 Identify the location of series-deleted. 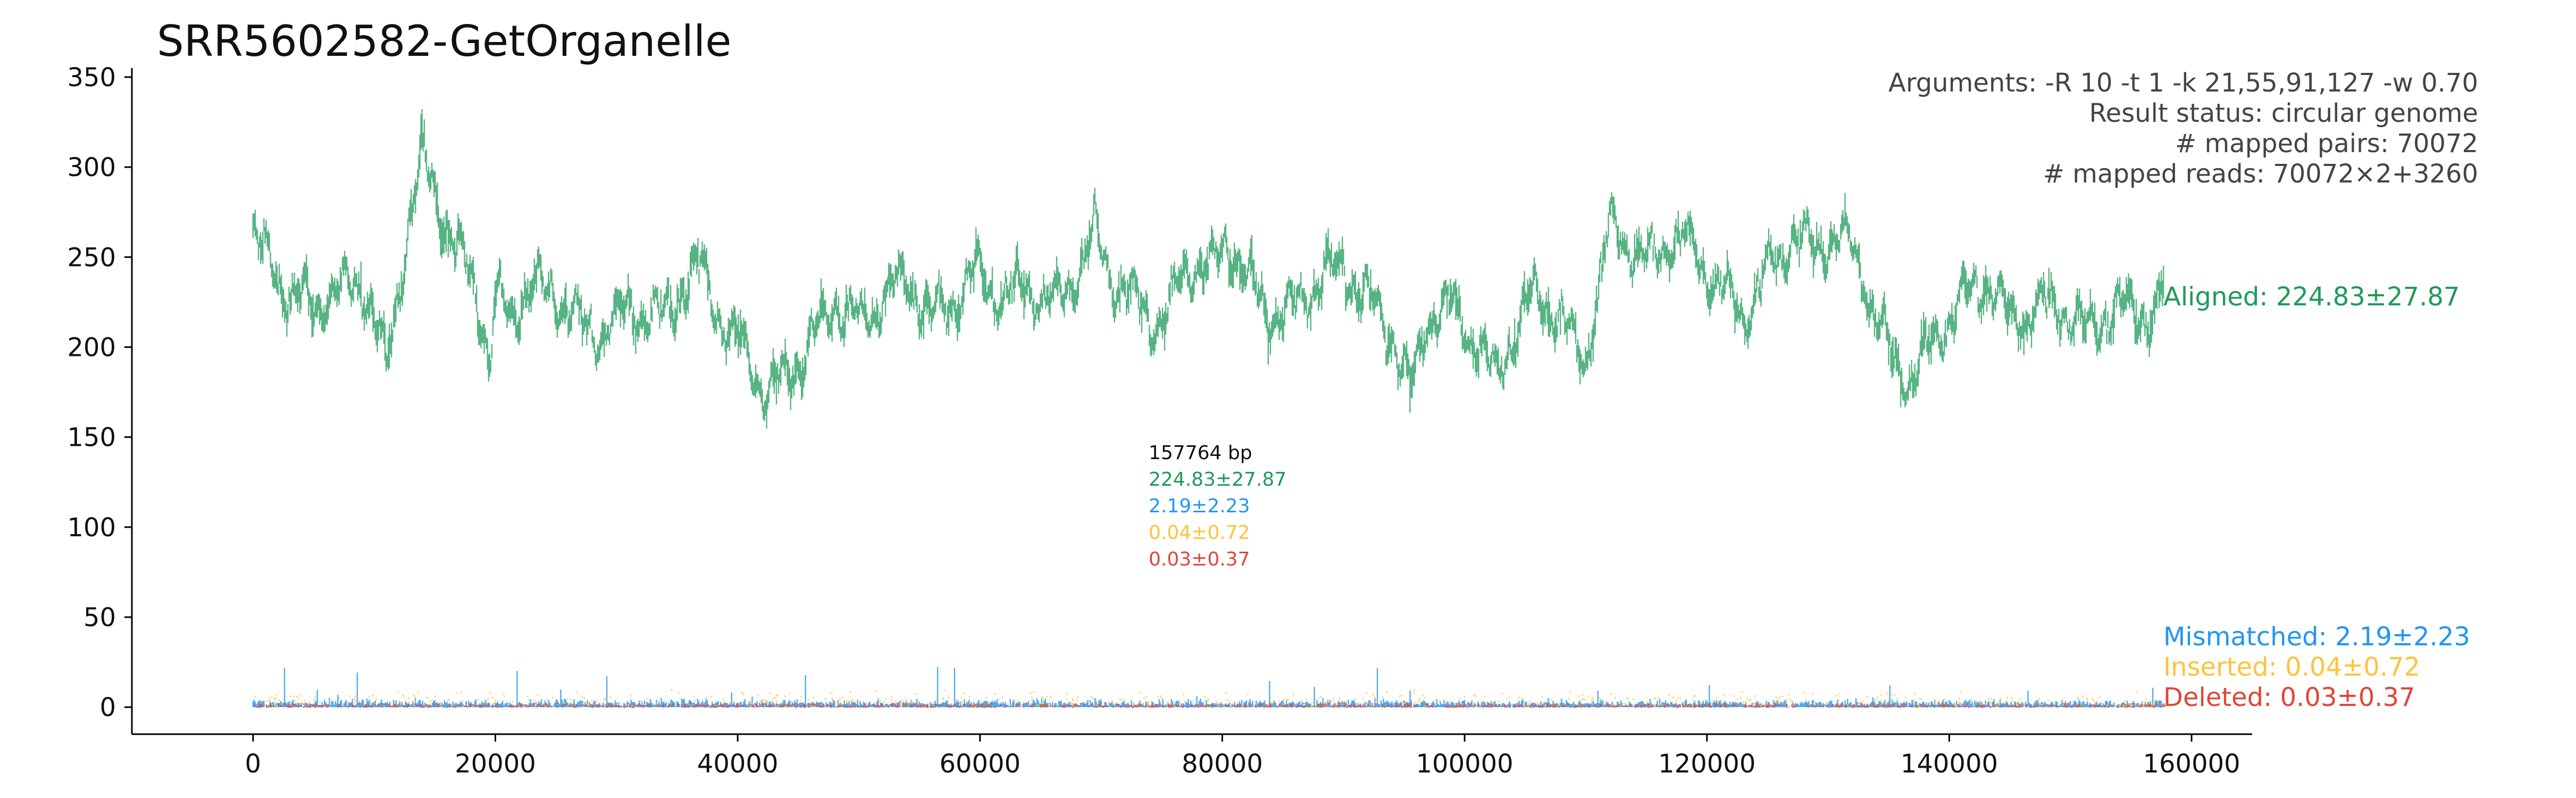
(1209, 705).